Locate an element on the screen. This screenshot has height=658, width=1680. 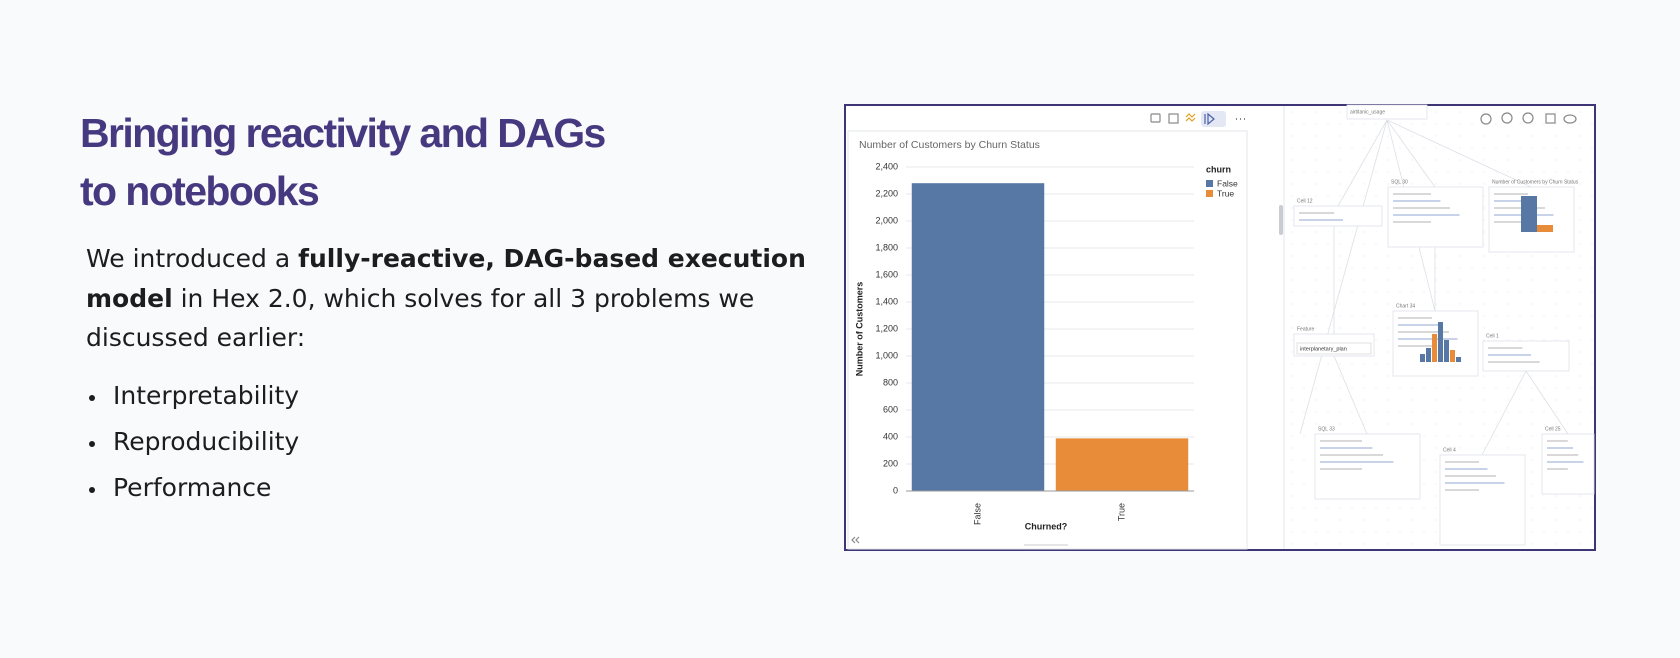
view-icon is located at coordinates (1570, 119).